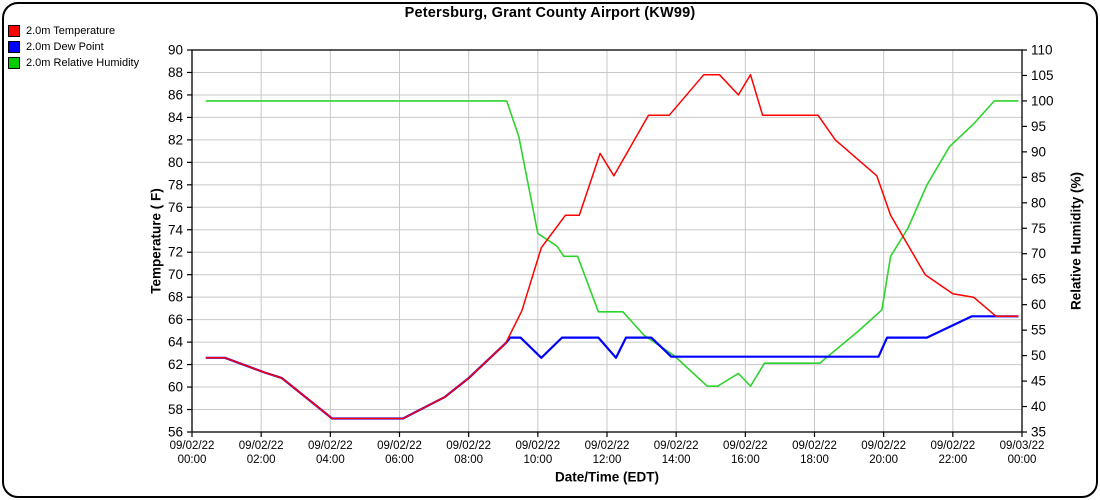 This screenshot has height=500, width=1100. What do you see at coordinates (1038, 253) in the screenshot?
I see `y-right-tick-label: 70` at bounding box center [1038, 253].